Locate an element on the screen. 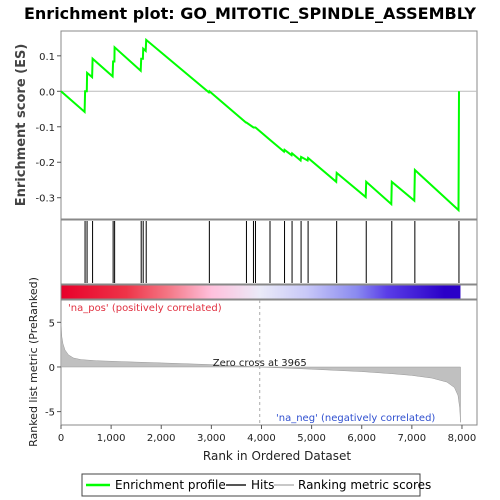 The image size is (500, 500). es-y-tick-label: 0.1 is located at coordinates (47, 57).